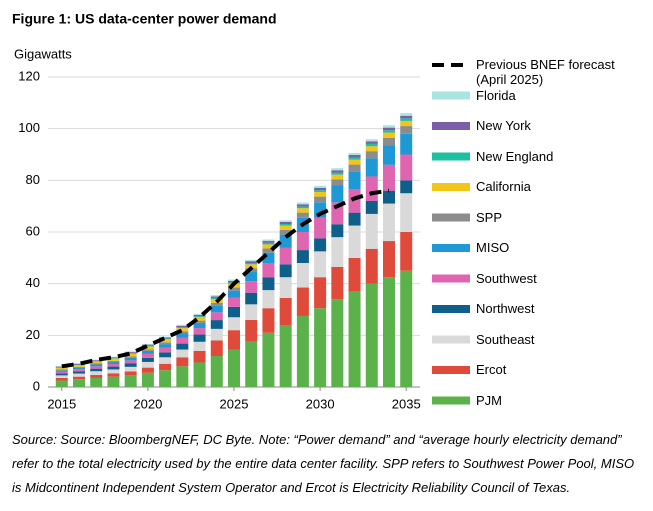  What do you see at coordinates (147, 403) in the screenshot?
I see `x-tick-label: 2020` at bounding box center [147, 403].